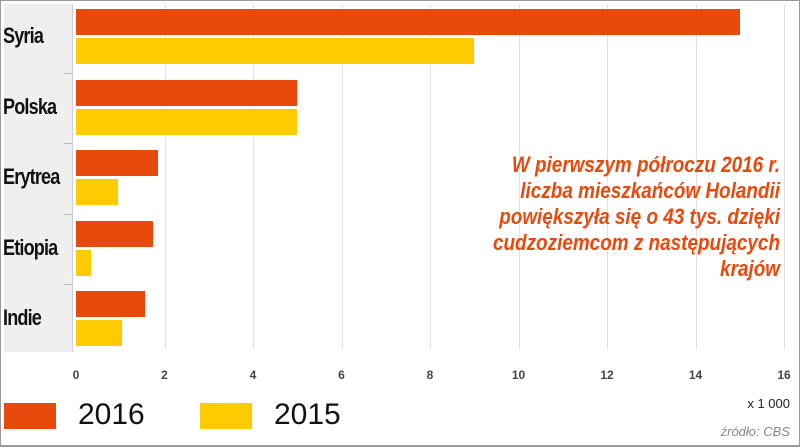  I want to click on annotation-line: powiększyła się o 43 tys. dzięki, so click(639, 216).